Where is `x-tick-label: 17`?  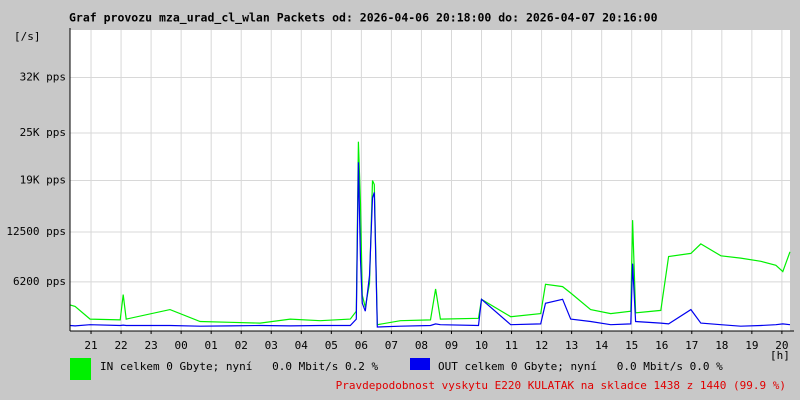
x-tick-label: 17 is located at coordinates (691, 345).